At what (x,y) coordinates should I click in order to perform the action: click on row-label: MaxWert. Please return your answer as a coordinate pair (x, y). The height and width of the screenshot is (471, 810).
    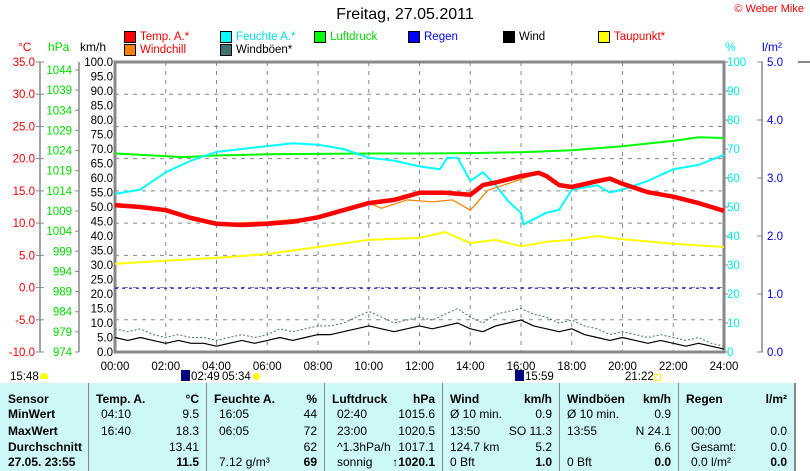
    Looking at the image, I should click on (33, 431).